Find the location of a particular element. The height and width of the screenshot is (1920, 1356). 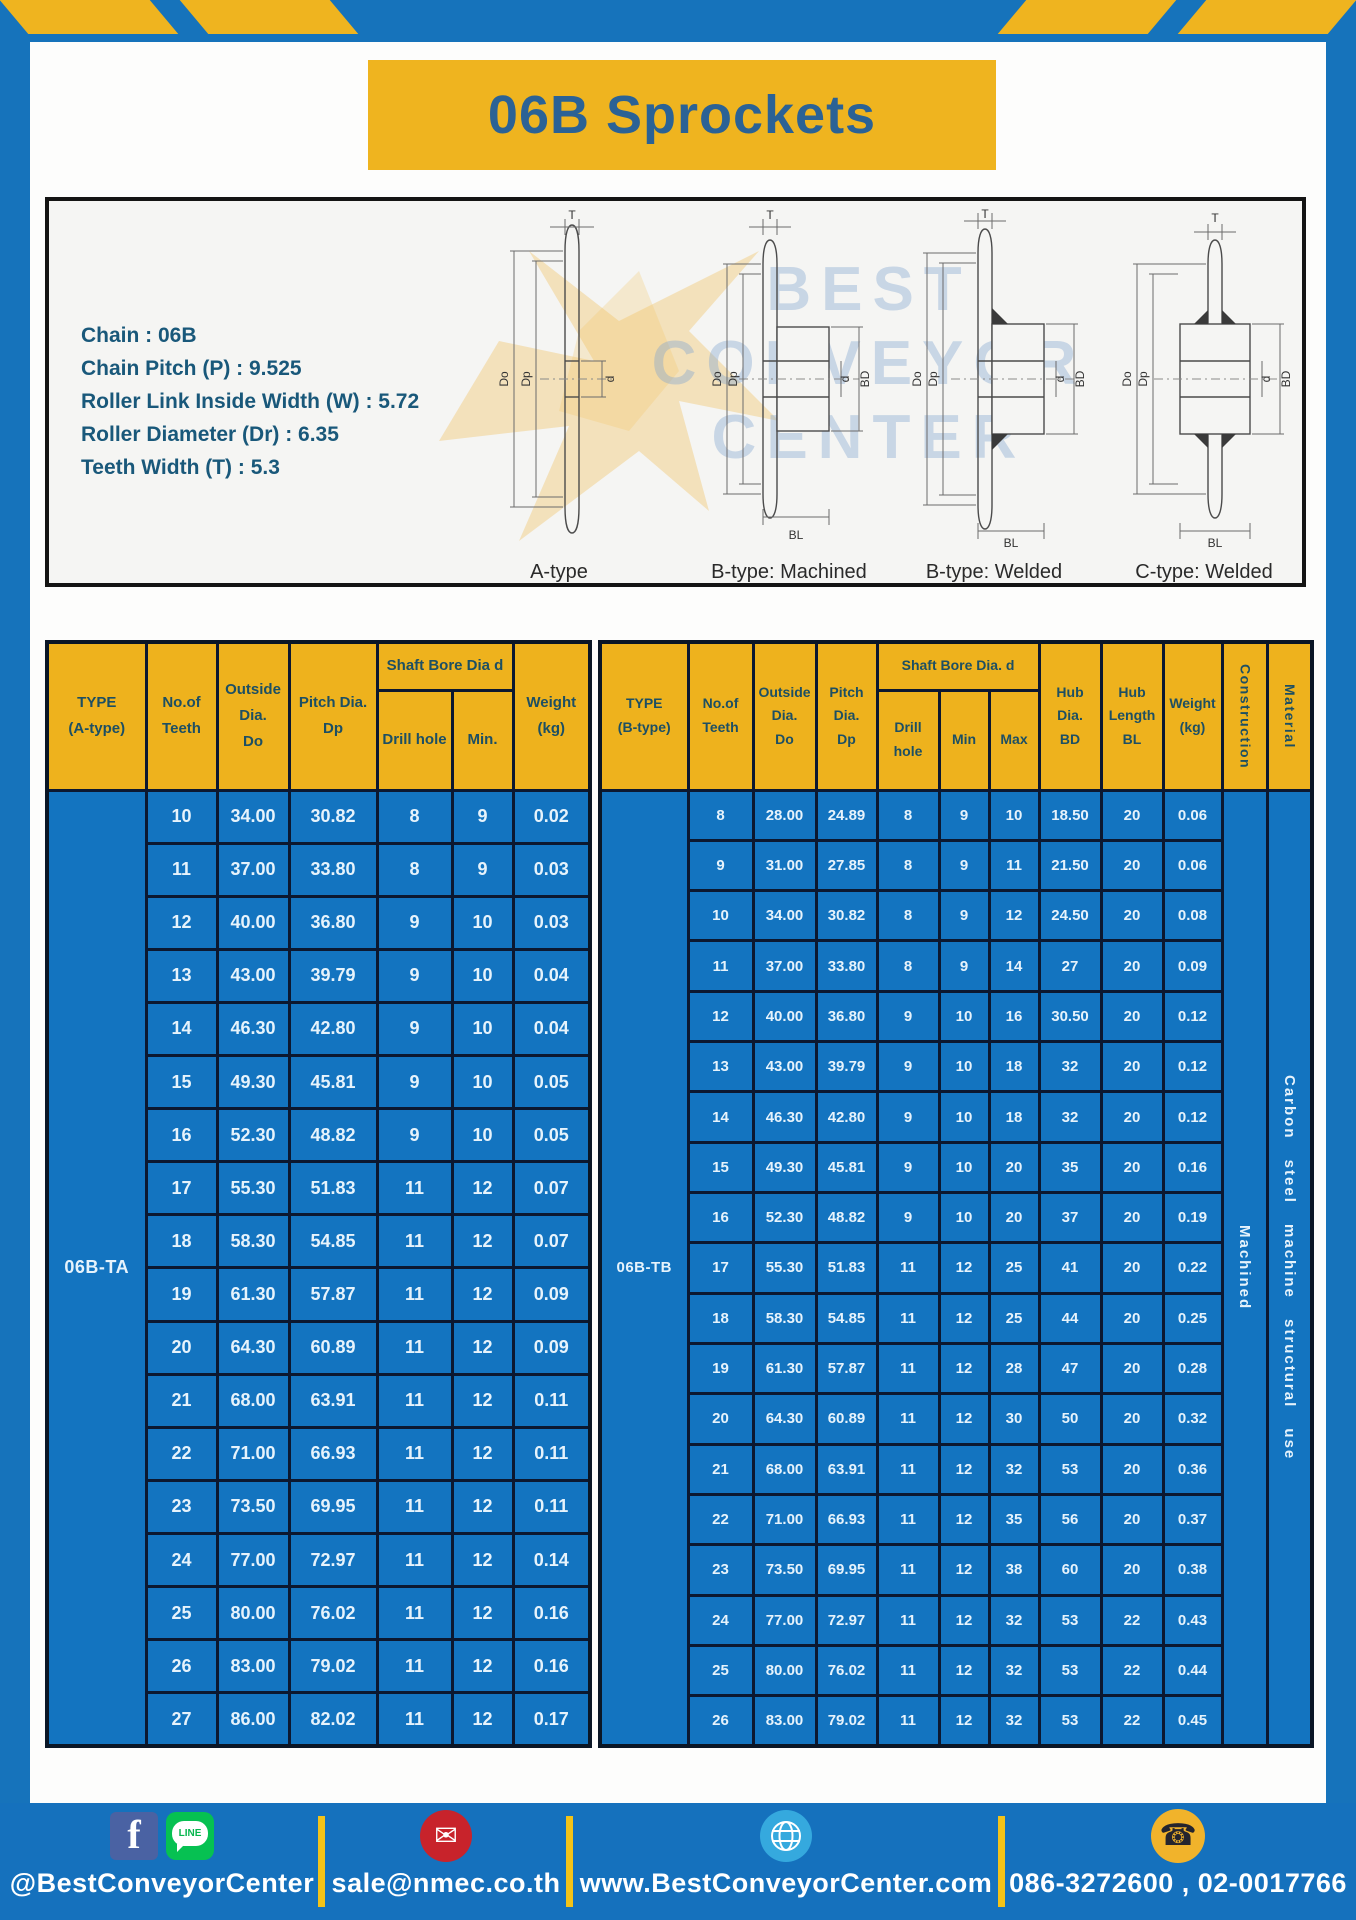

table-row: 26 83.00 79.02 11 12 0.16 is located at coordinates (319, 1666).